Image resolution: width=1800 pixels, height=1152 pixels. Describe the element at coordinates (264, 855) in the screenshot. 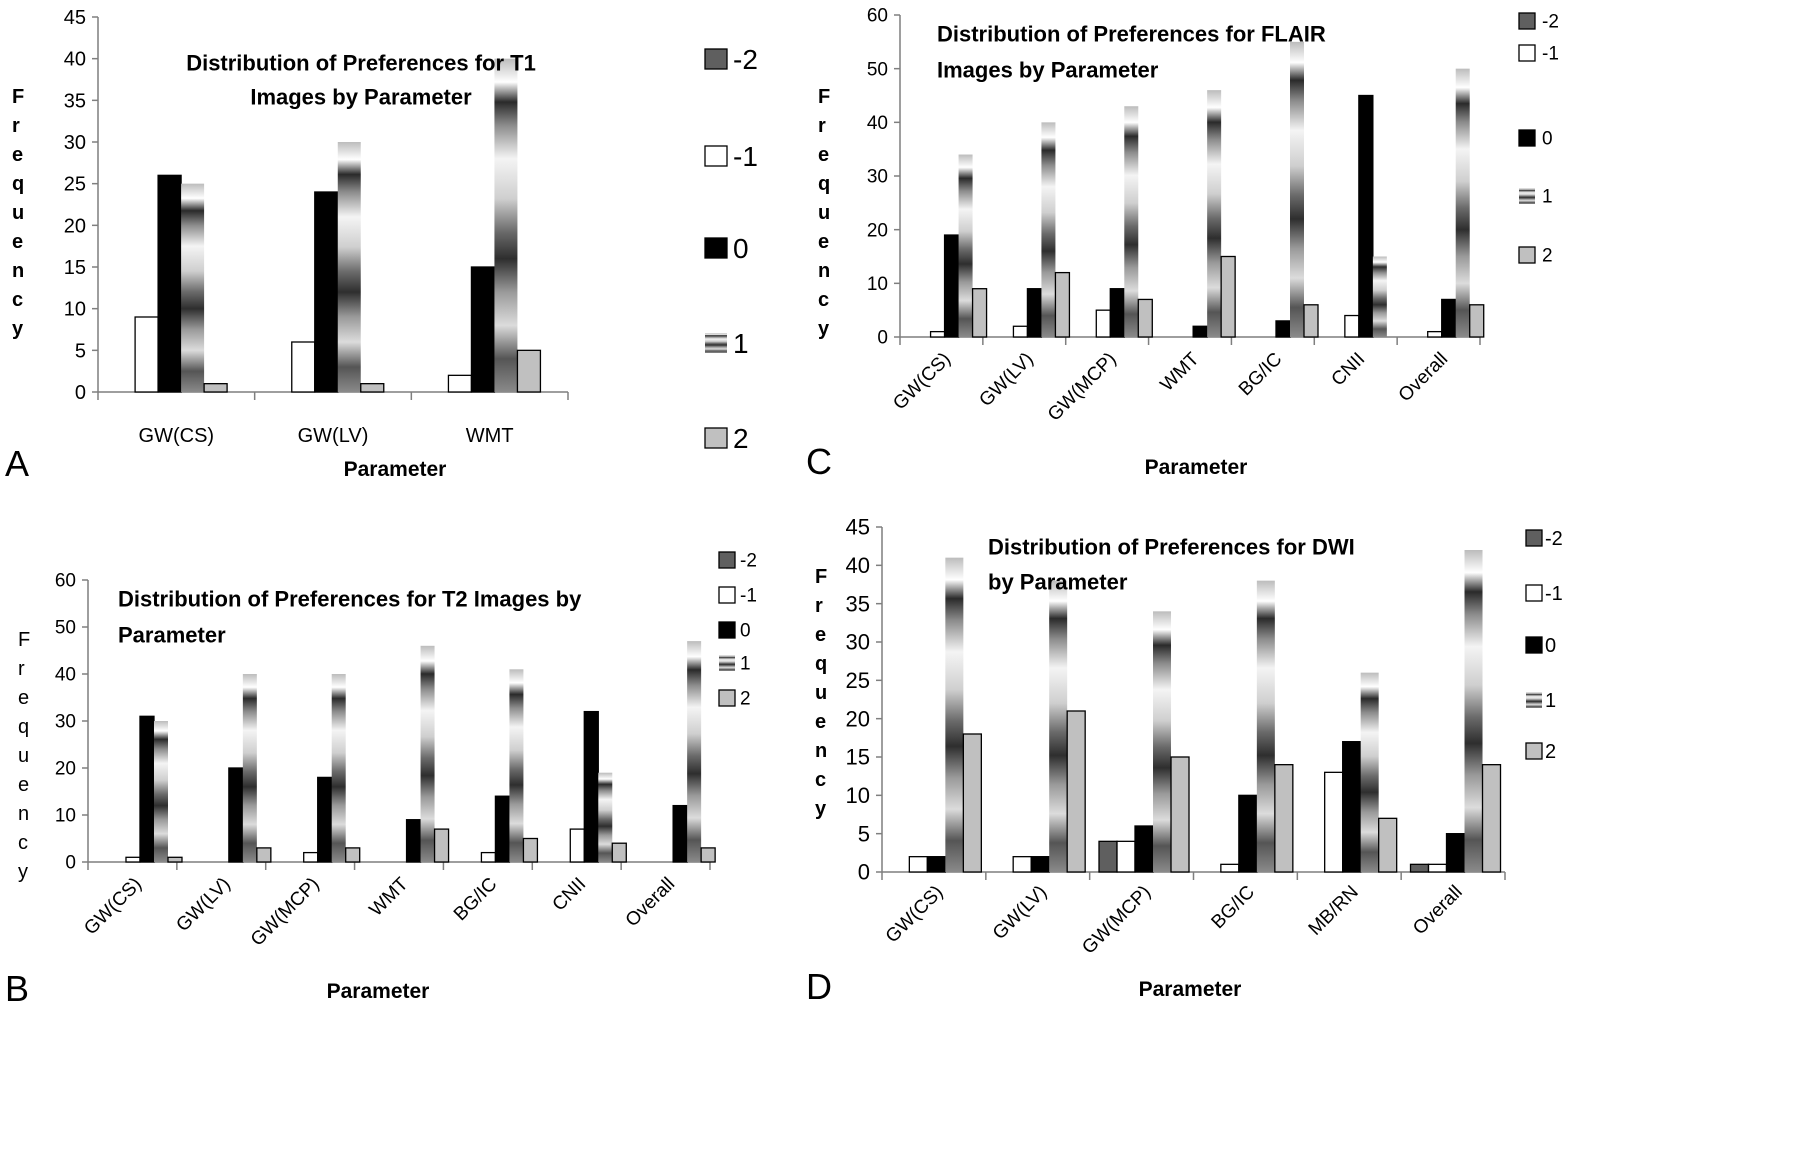

I see `bar-2-gw-lv` at that location.